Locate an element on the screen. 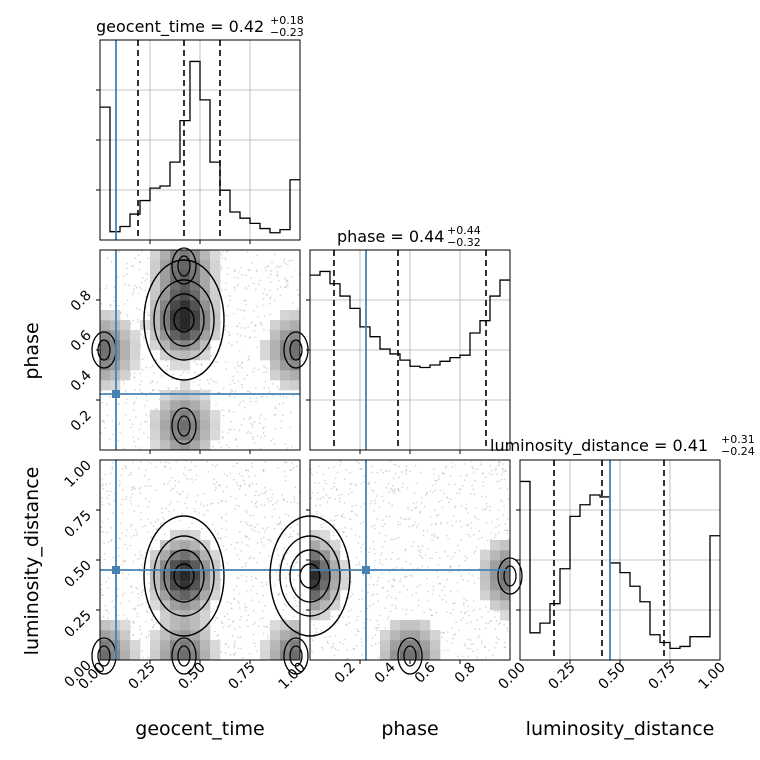 Image resolution: width=760 pixels, height=760 pixels. contour-line is located at coordinates (184, 320).